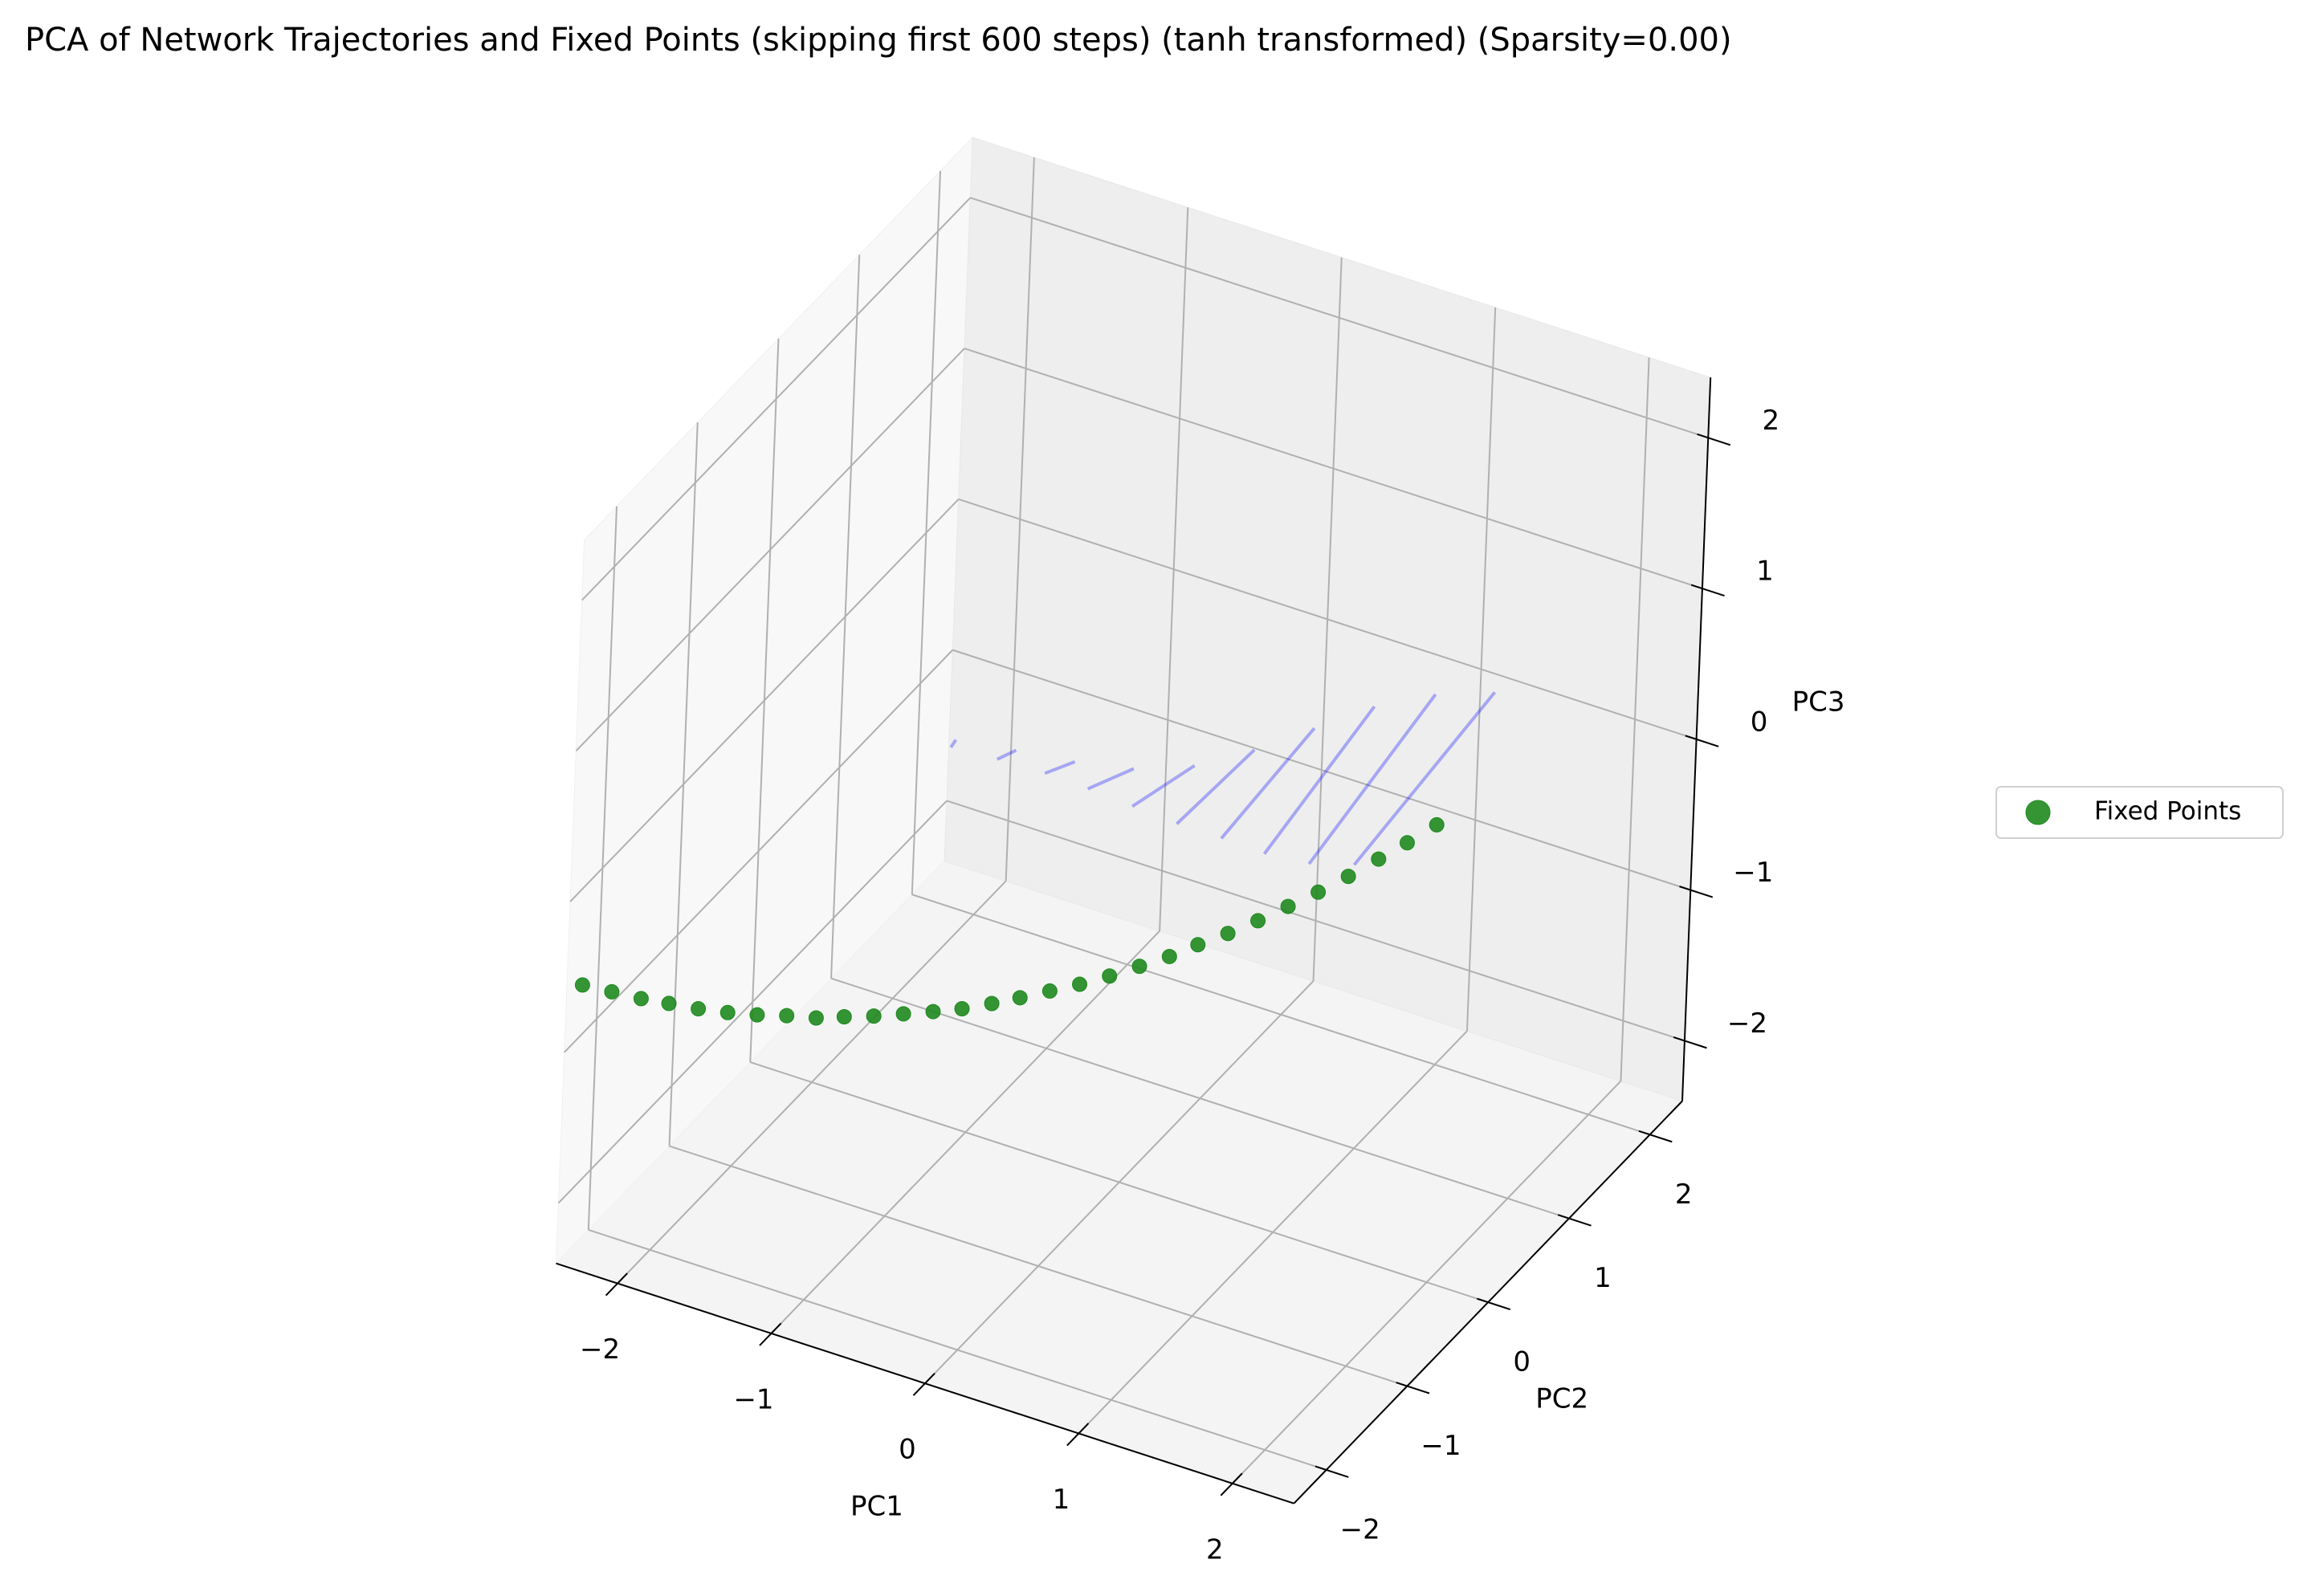  What do you see at coordinates (1818, 702) in the screenshot?
I see `z-axis-label: PC3` at bounding box center [1818, 702].